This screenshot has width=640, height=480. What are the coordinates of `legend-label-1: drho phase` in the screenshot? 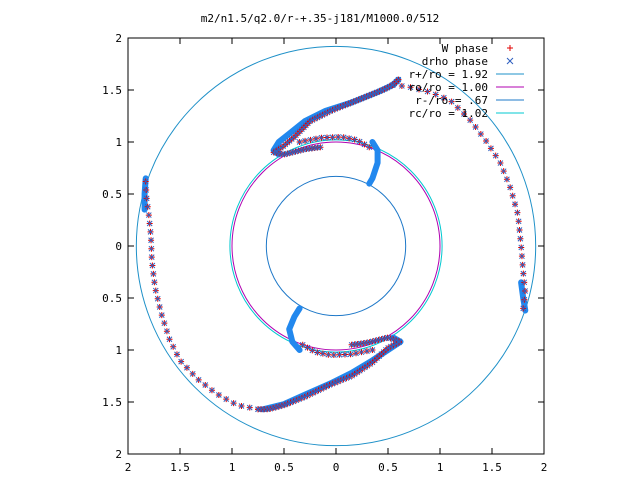 It's located at (455, 61).